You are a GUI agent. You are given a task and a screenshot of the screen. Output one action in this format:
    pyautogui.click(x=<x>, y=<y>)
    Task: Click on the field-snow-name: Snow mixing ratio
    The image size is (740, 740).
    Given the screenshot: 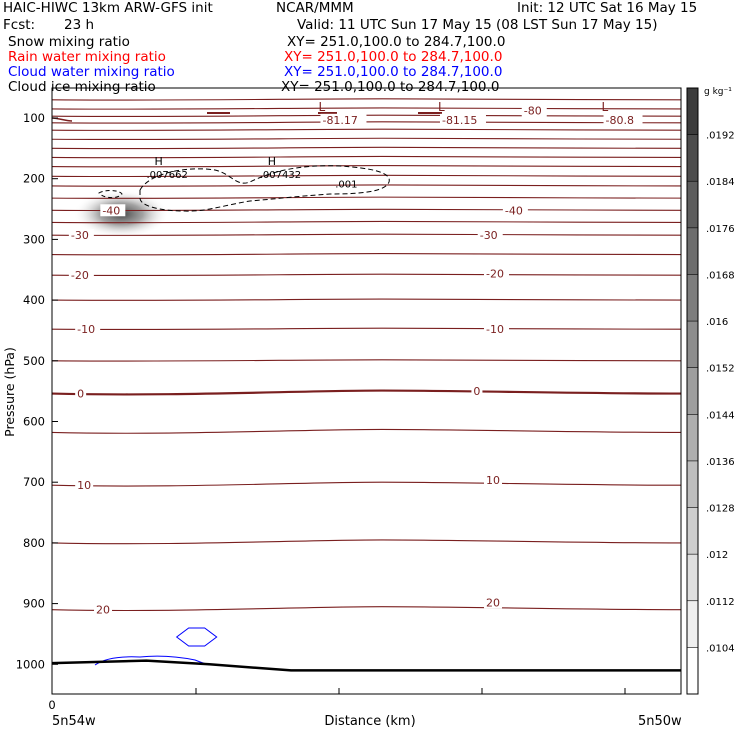 What is the action you would take?
    pyautogui.click(x=69, y=42)
    